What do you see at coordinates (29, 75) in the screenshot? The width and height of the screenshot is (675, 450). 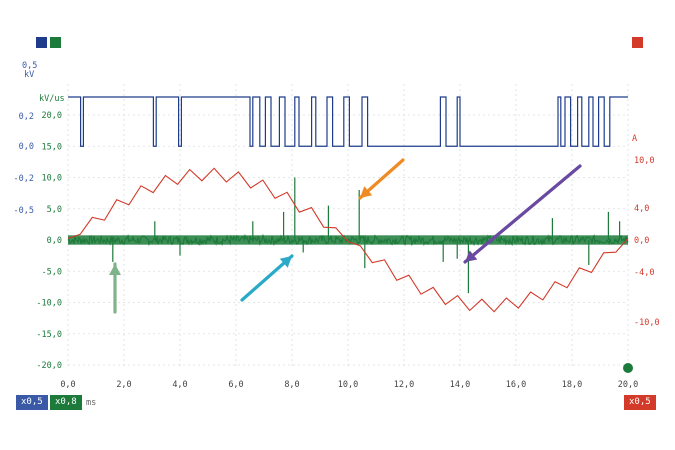 I see `blue-unit-label: kV` at bounding box center [29, 75].